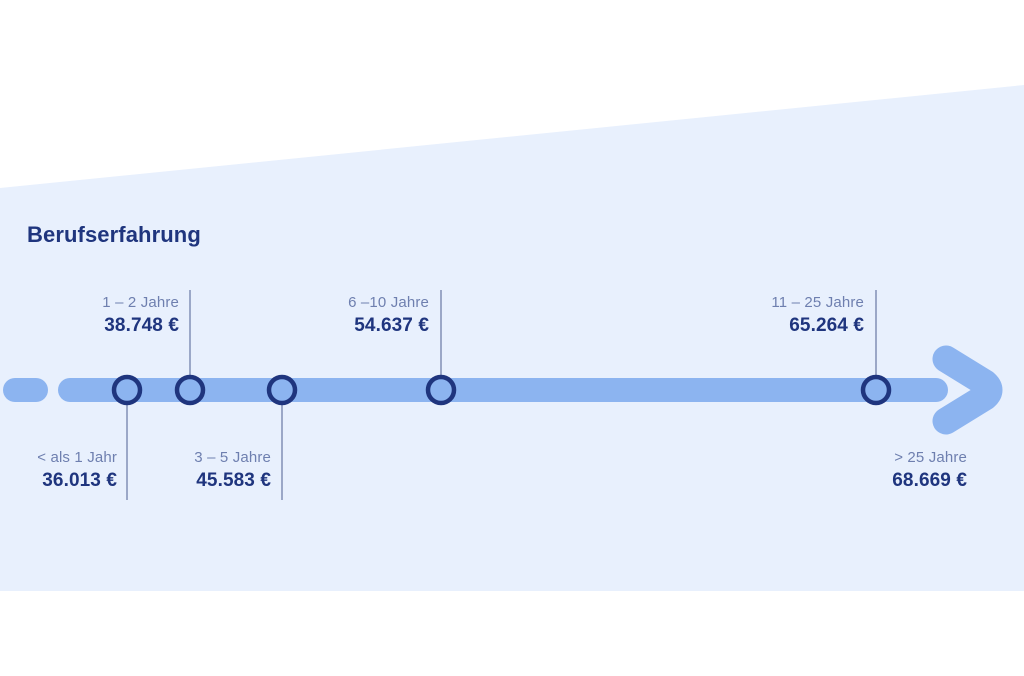 The height and width of the screenshot is (676, 1024). I want to click on timeline-arrow-group, so click(503, 390).